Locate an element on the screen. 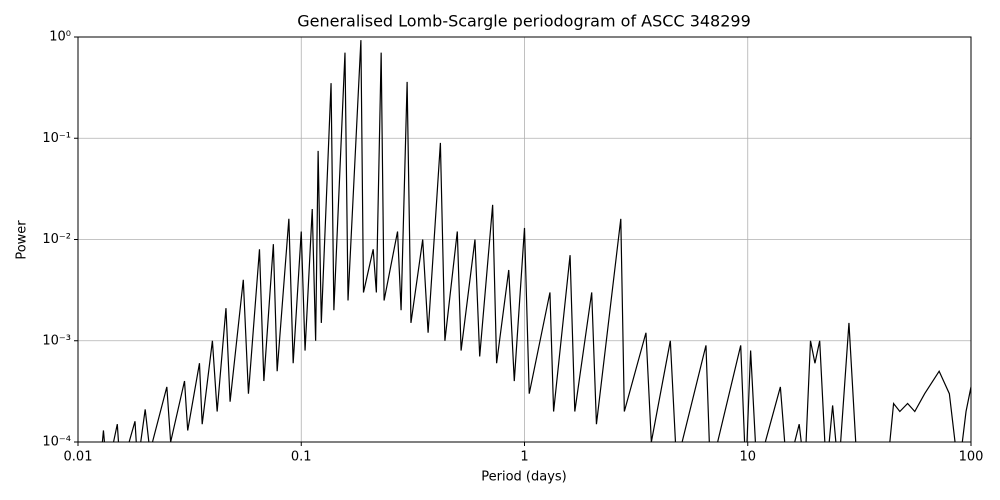 This screenshot has width=1000, height=500. x-tick-label: 10 is located at coordinates (747, 457).